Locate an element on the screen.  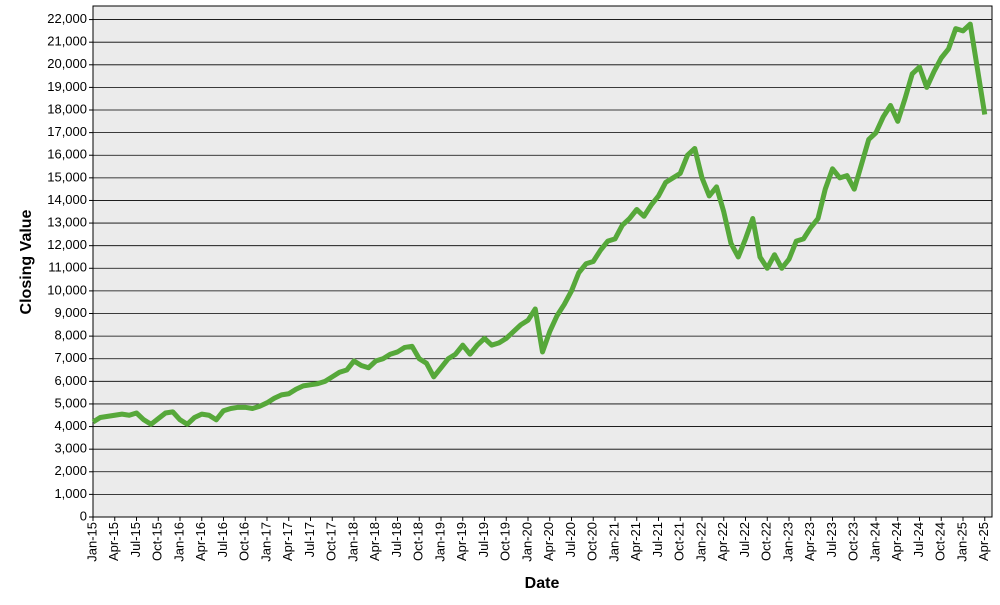
x-tick-label: Apr-22 is located at coordinates (722, 541).